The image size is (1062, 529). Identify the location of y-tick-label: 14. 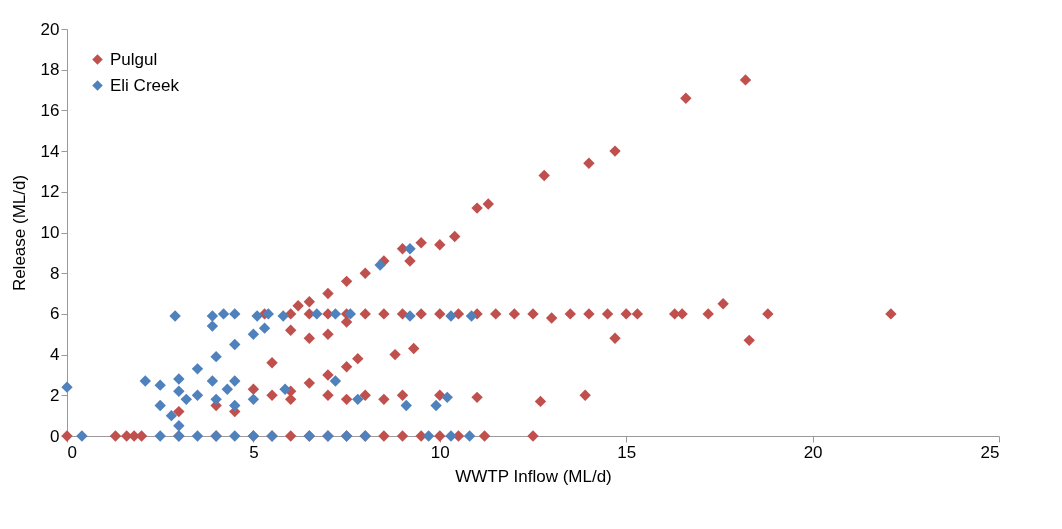
(50, 151).